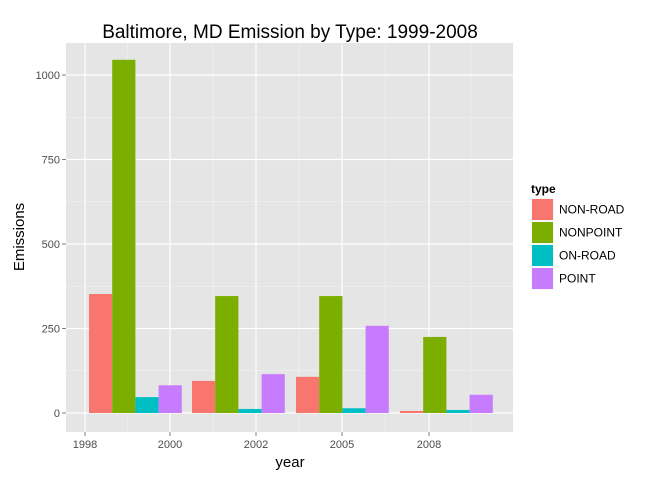 The image size is (672, 480). Describe the element at coordinates (377, 369) in the screenshot. I see `bar-point-2005` at that location.